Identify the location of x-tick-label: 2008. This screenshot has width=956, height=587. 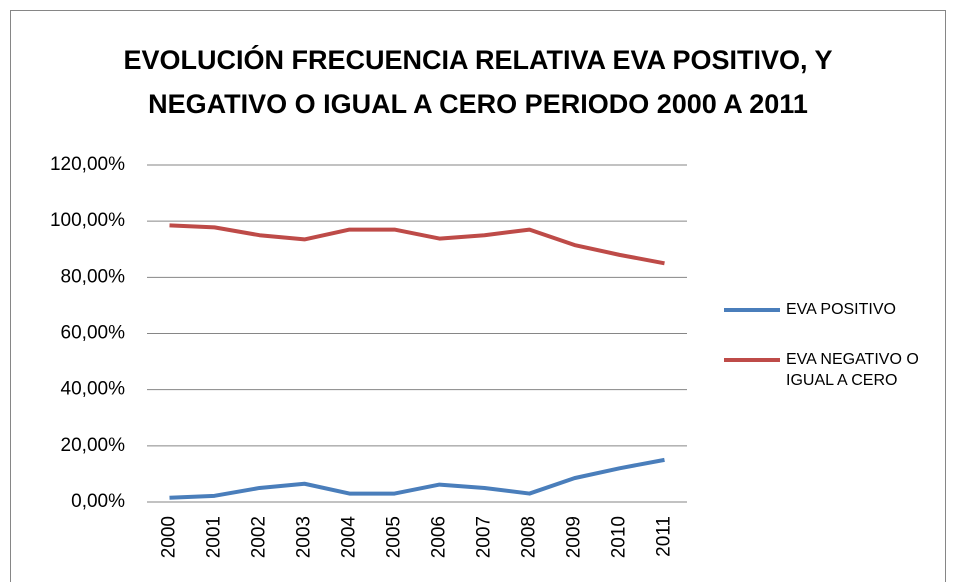
(529, 537).